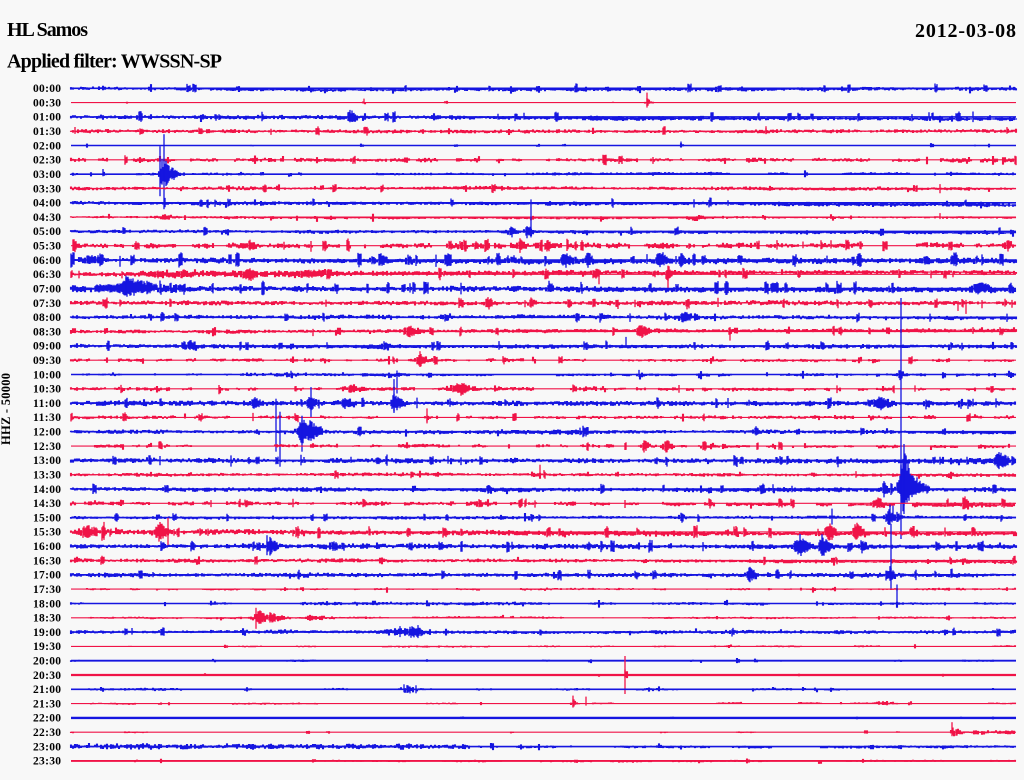 This screenshot has width=1024, height=780. What do you see at coordinates (47, 676) in the screenshot?
I see `svg-text: 20:30` at bounding box center [47, 676].